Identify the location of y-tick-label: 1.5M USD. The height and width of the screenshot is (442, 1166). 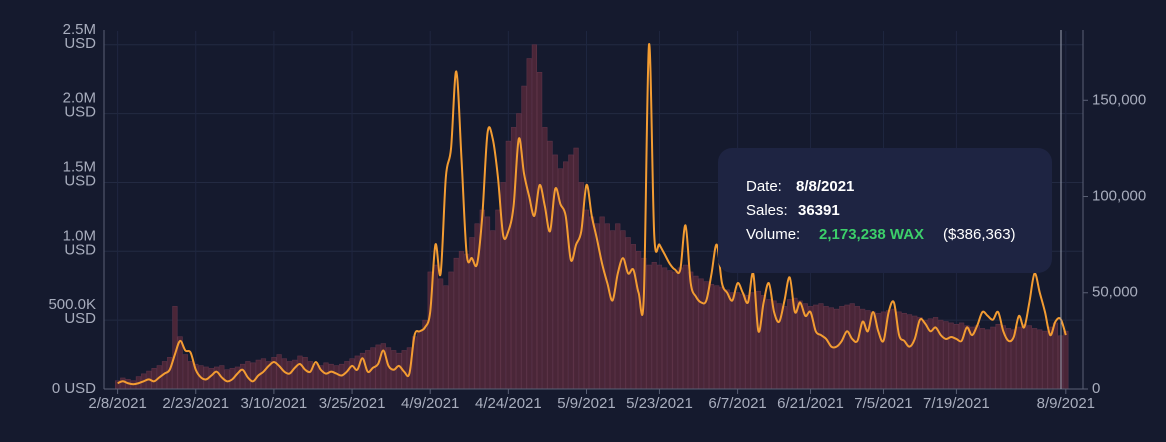
(80, 173).